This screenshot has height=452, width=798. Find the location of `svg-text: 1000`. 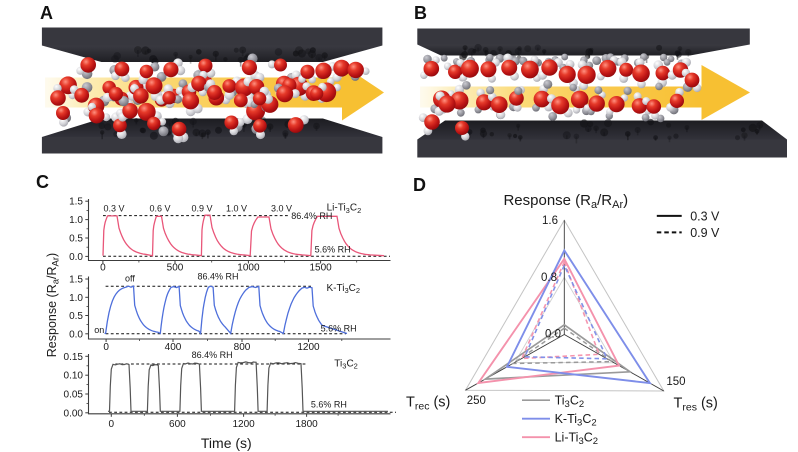

svg-text: 1000 is located at coordinates (248, 267).